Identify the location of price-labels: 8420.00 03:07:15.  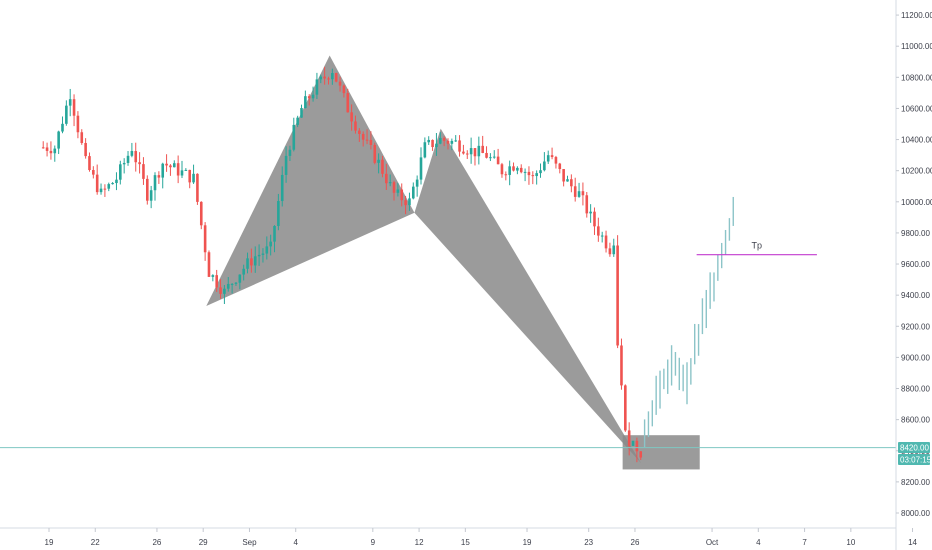
(915, 453).